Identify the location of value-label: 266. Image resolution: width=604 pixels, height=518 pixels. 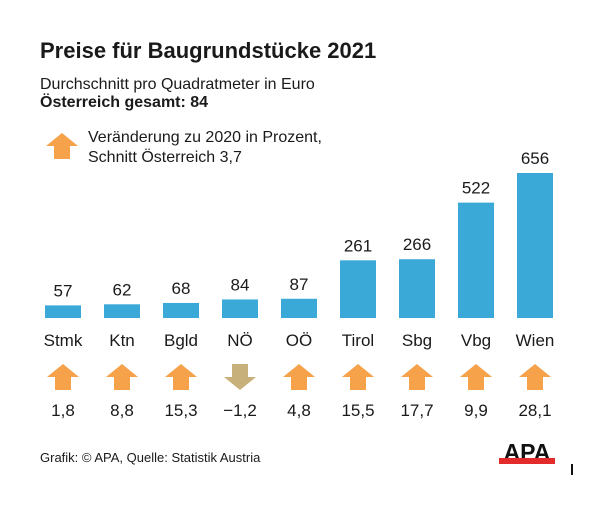
(417, 244).